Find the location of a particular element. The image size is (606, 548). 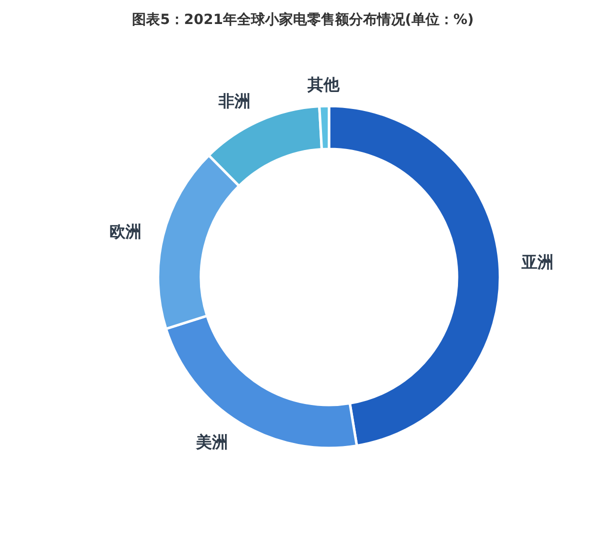

slice-label: 欧洲 is located at coordinates (126, 231).